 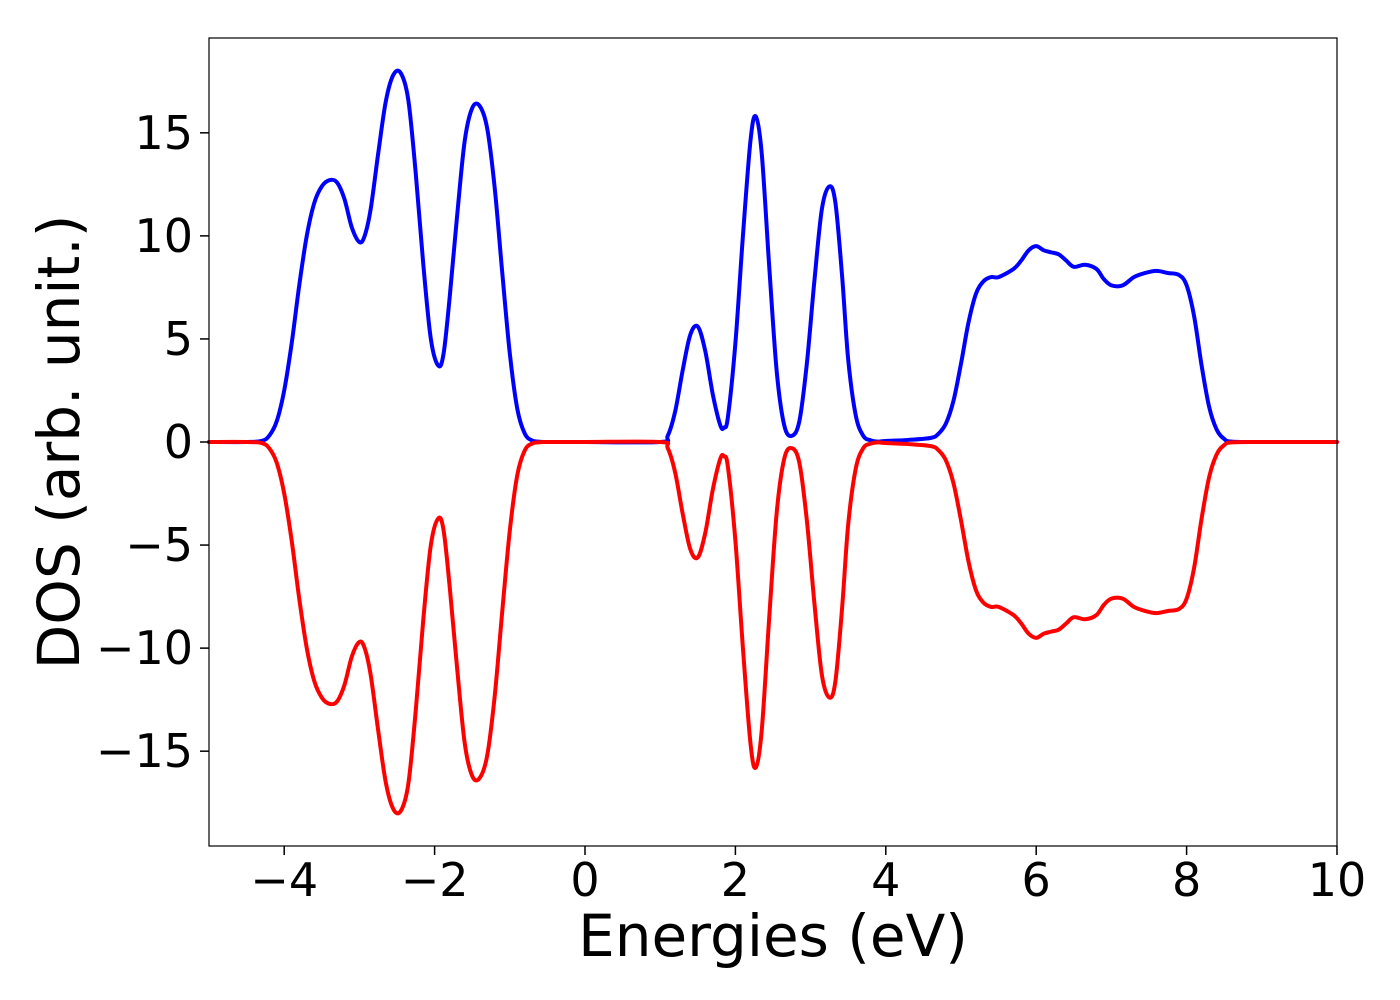 What do you see at coordinates (163, 133) in the screenshot?
I see `y-tick-label: 15` at bounding box center [163, 133].